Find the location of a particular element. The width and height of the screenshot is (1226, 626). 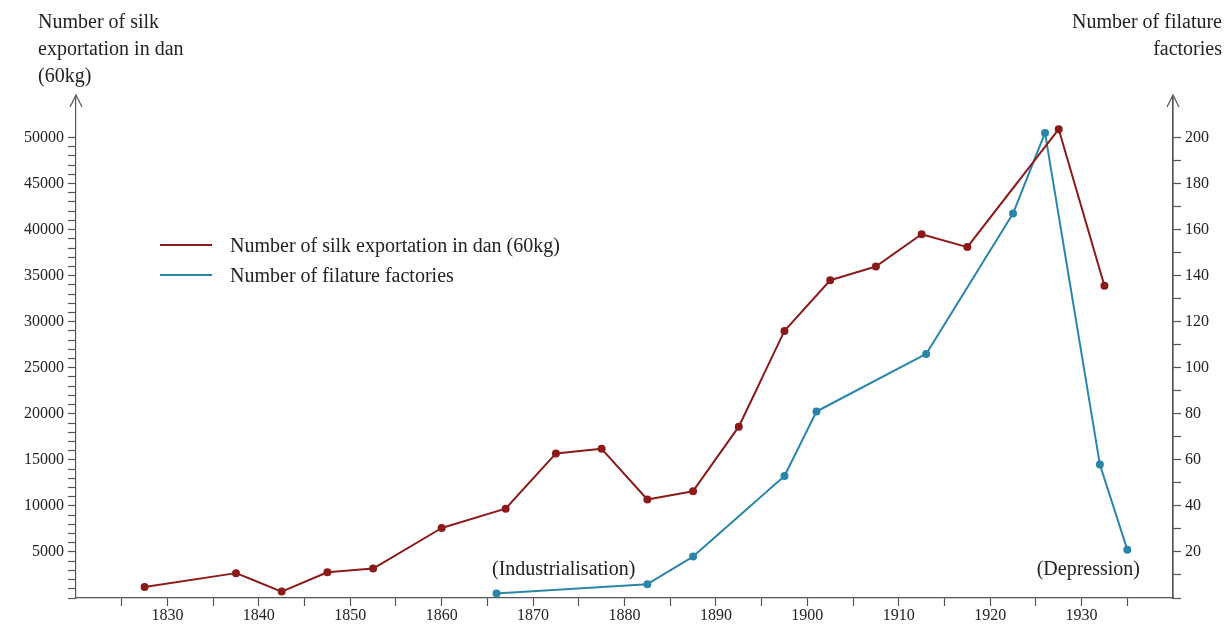

x-tick-label: 1930 is located at coordinates (1081, 614).